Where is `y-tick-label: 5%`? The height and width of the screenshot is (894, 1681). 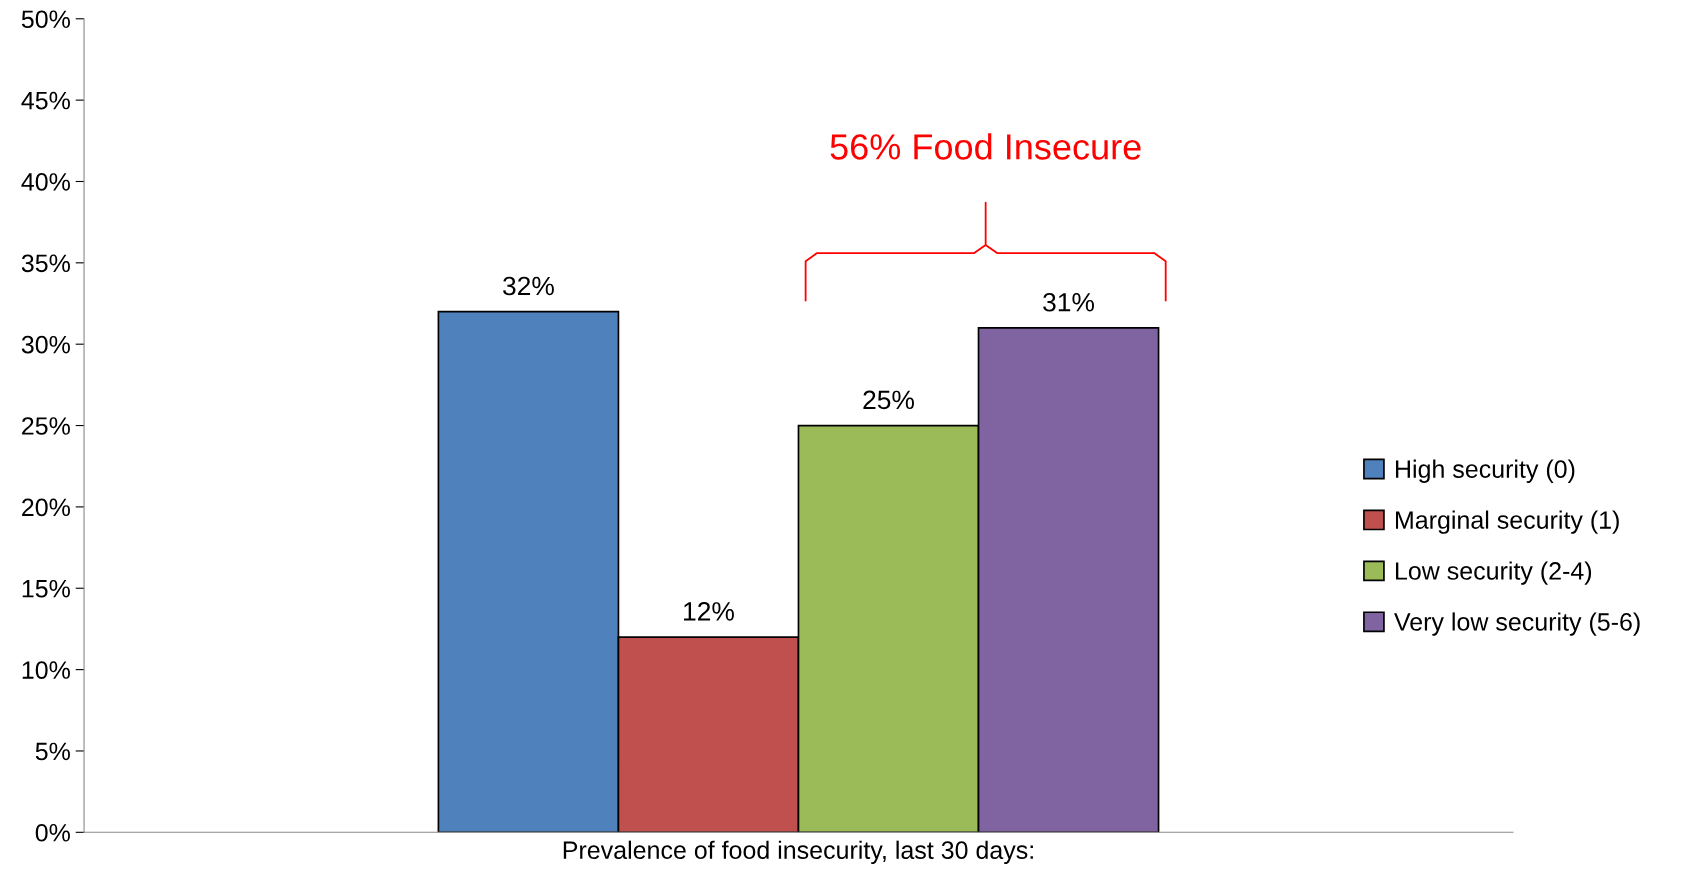 y-tick-label: 5% is located at coordinates (52, 751).